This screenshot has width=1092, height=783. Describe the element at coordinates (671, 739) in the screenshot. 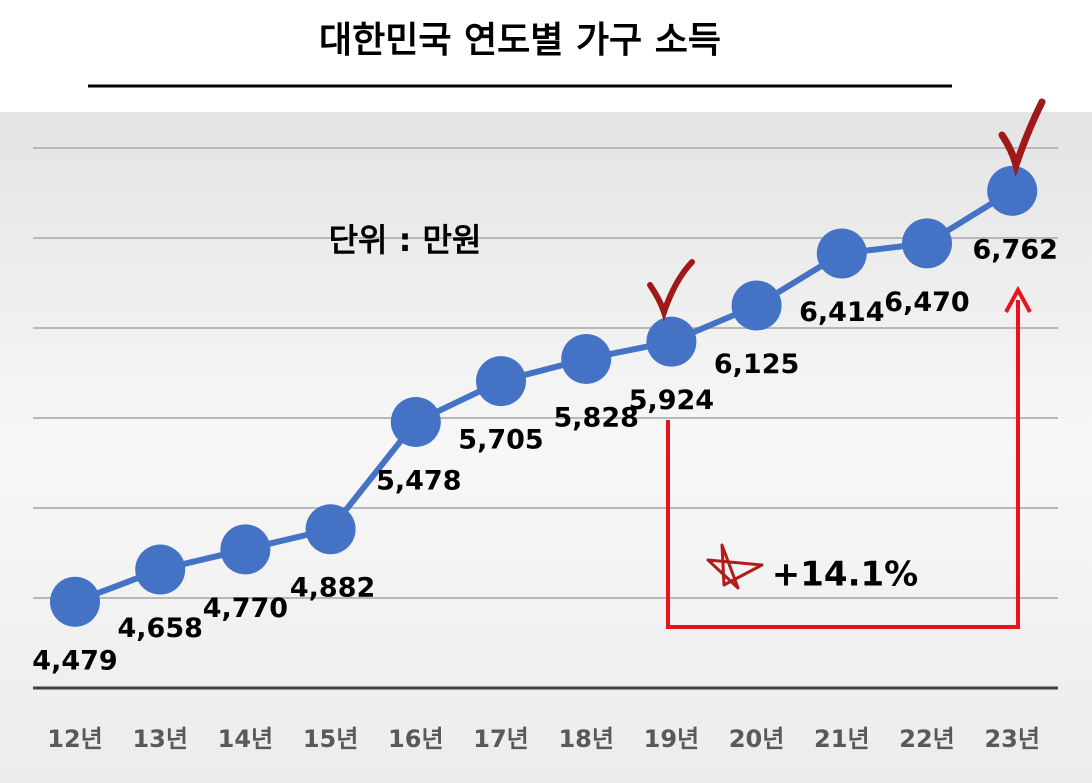

I see `x-tick-label: 19년` at that location.